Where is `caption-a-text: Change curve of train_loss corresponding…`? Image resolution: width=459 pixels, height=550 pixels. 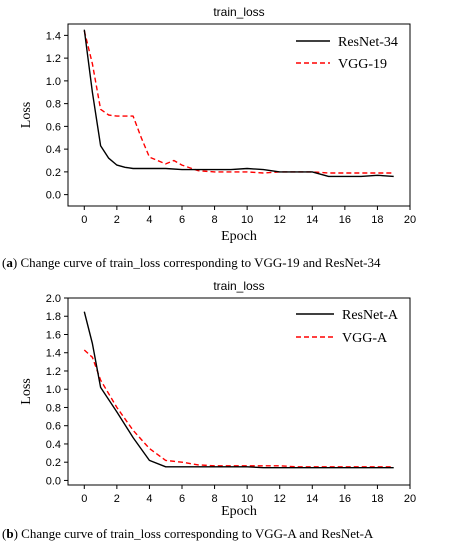
caption-a-text: Change curve of train_loss corresponding… is located at coordinates (200, 262).